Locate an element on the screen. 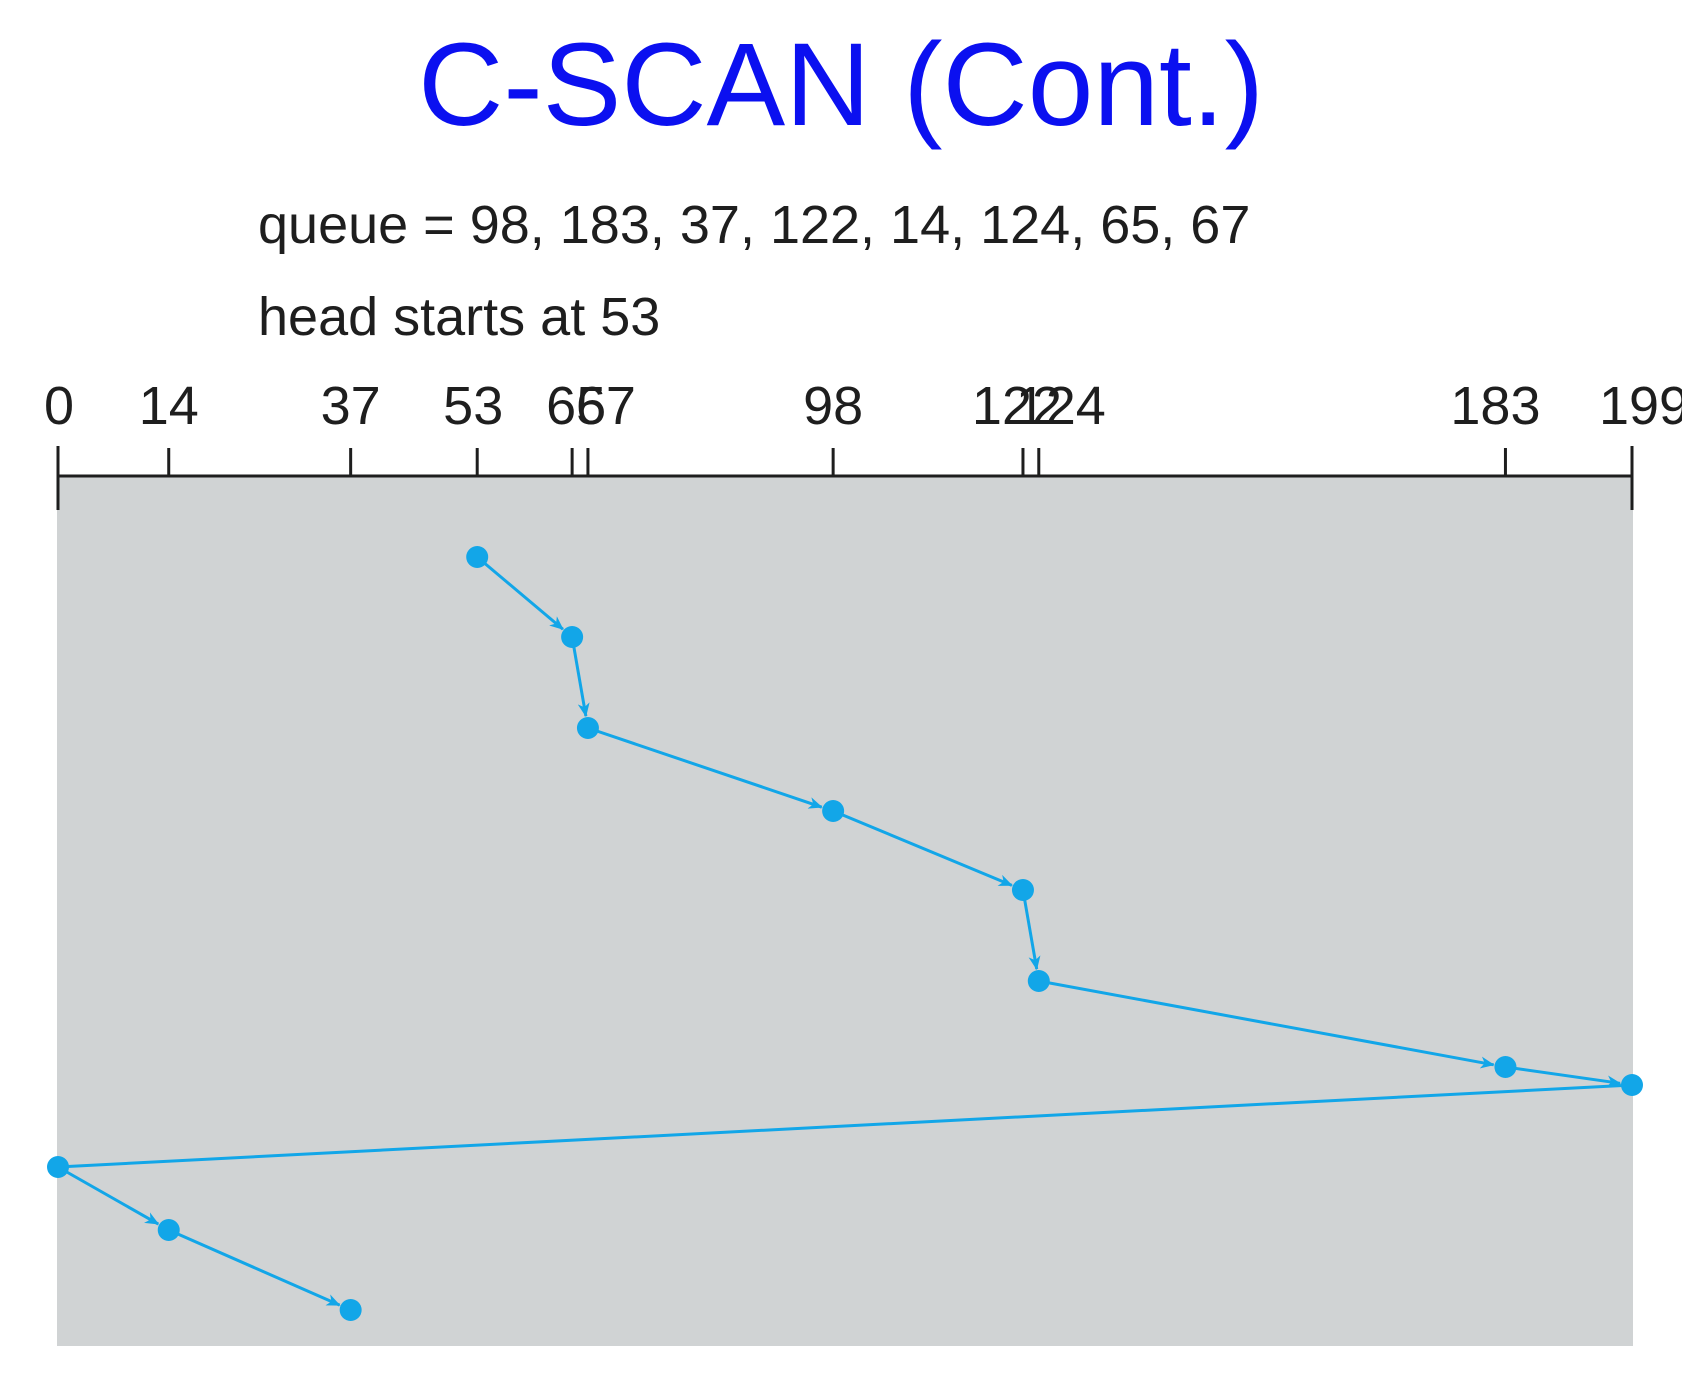 This screenshot has height=1392, width=1682. tick-label-53: 53 is located at coordinates (473, 406).